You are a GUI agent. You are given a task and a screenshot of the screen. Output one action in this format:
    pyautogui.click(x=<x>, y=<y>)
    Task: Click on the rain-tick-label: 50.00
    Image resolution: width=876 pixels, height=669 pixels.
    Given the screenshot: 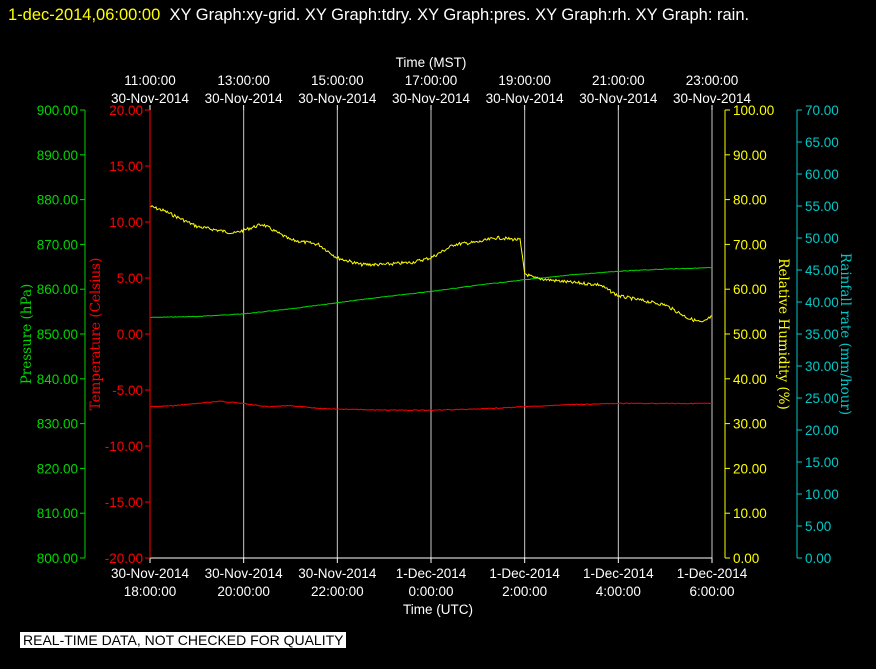 What is the action you would take?
    pyautogui.click(x=822, y=238)
    